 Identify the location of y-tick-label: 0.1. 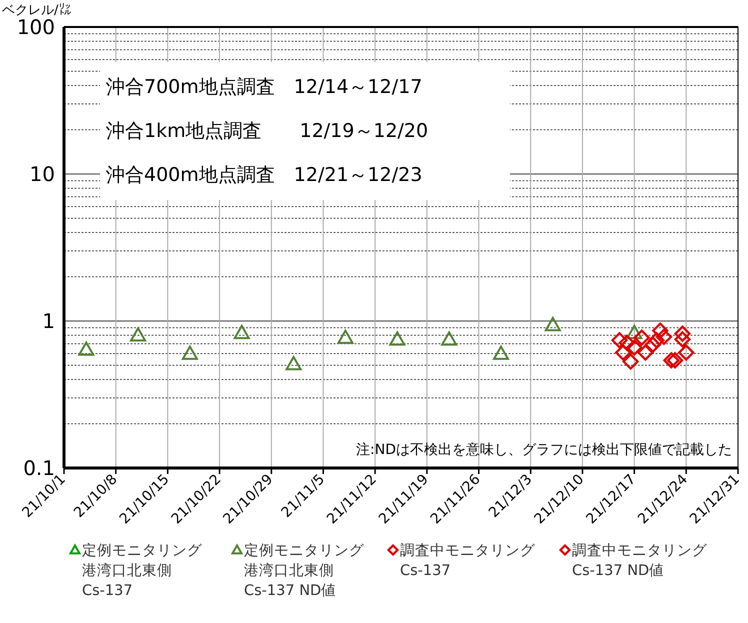
(39, 468).